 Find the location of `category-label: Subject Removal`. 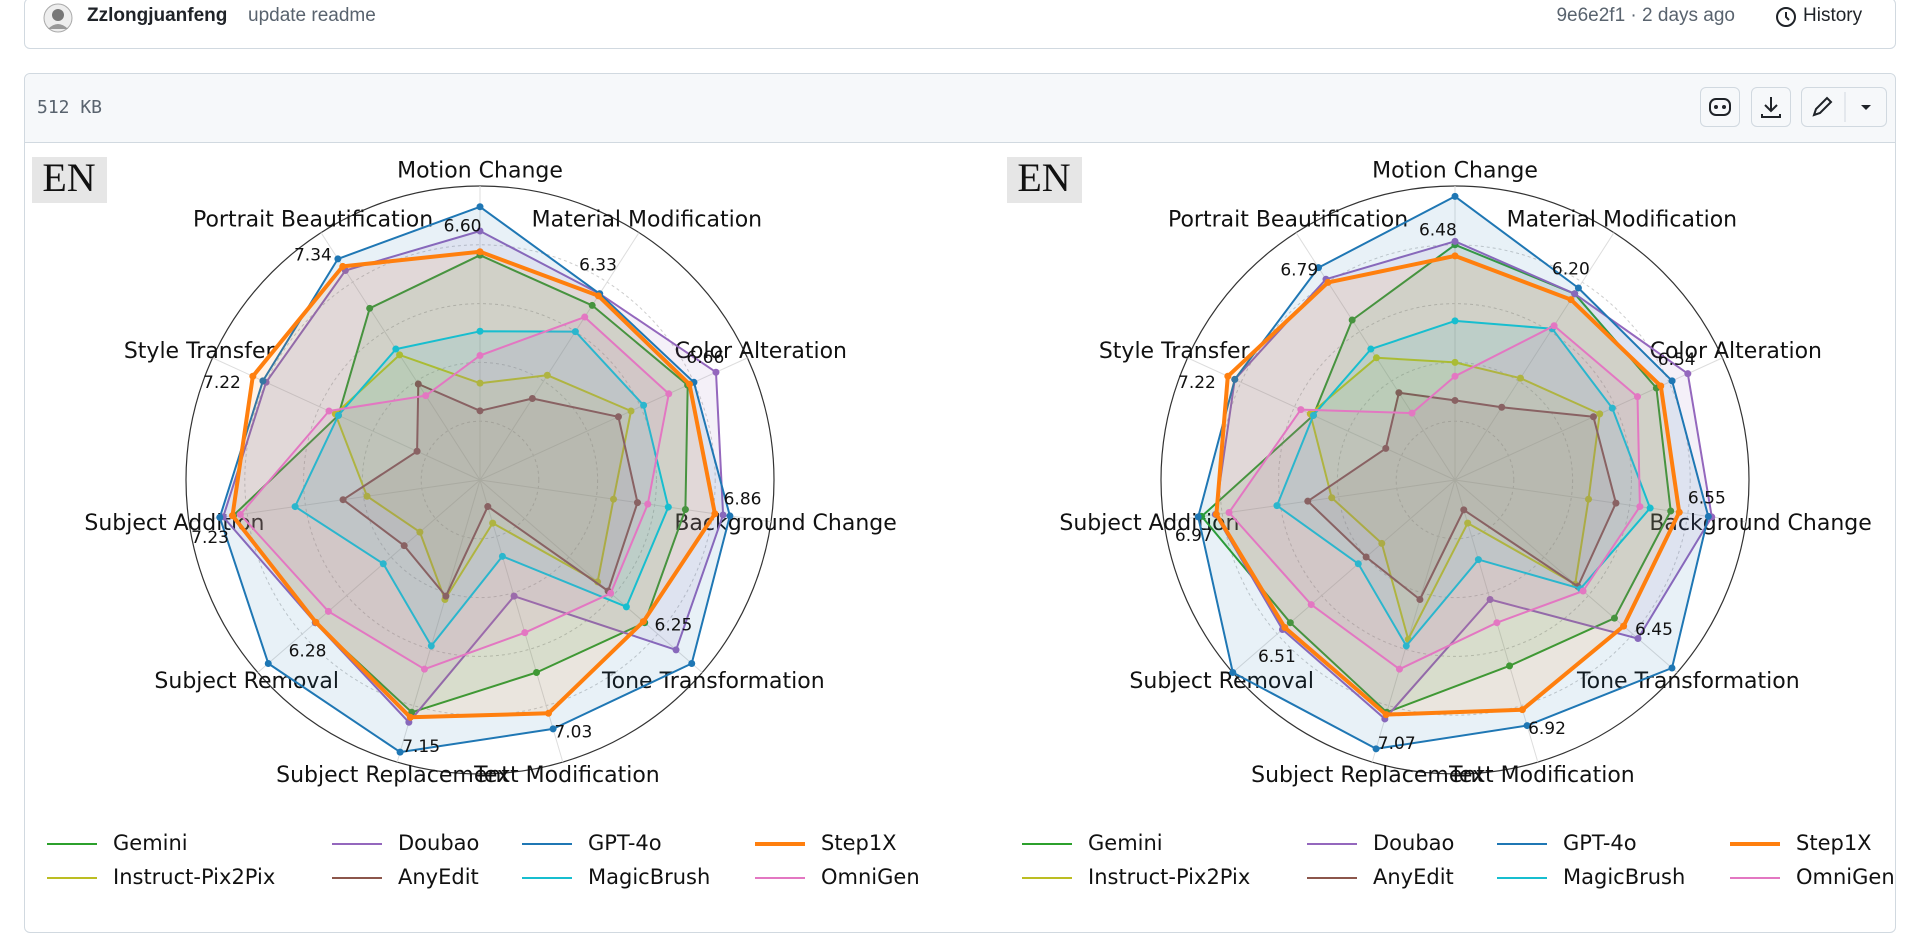

category-label: Subject Removal is located at coordinates (1221, 681).